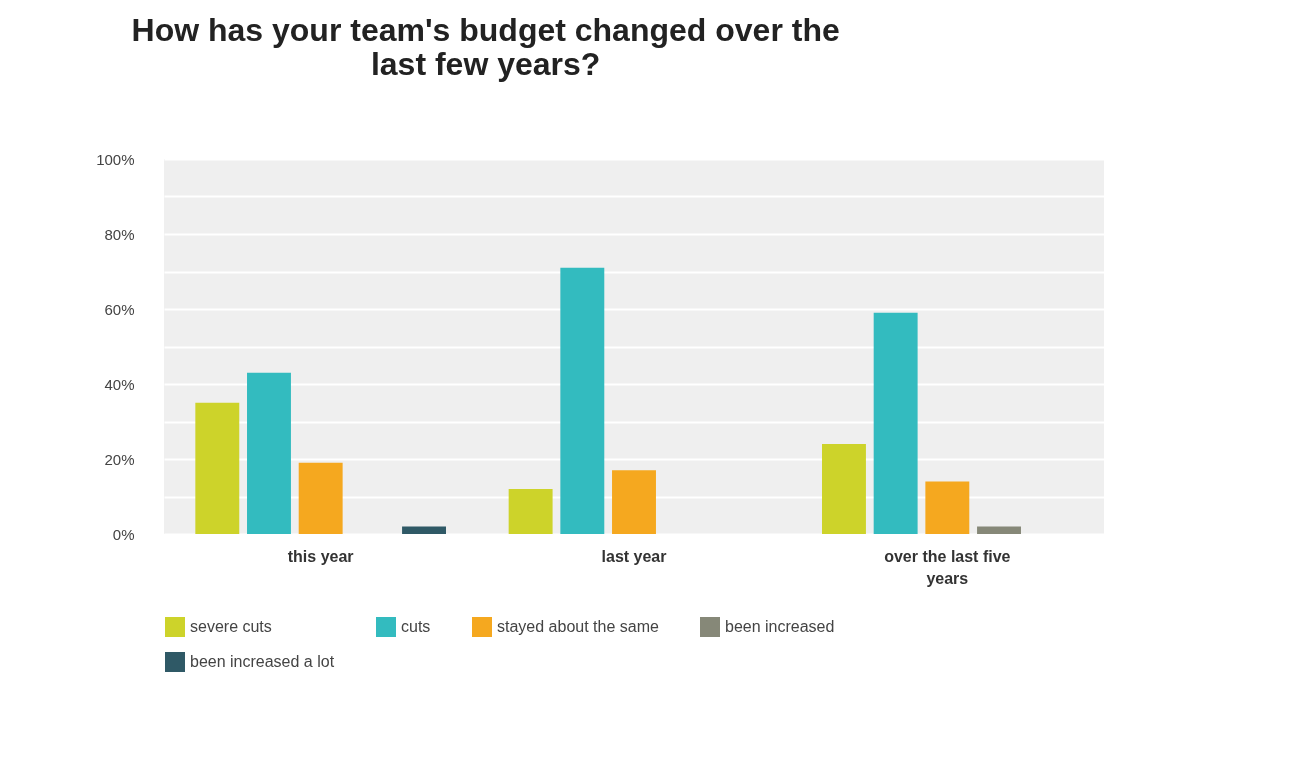 This screenshot has height=780, width=1290. Describe the element at coordinates (780, 626) in the screenshot. I see `legend-label: been increased` at that location.